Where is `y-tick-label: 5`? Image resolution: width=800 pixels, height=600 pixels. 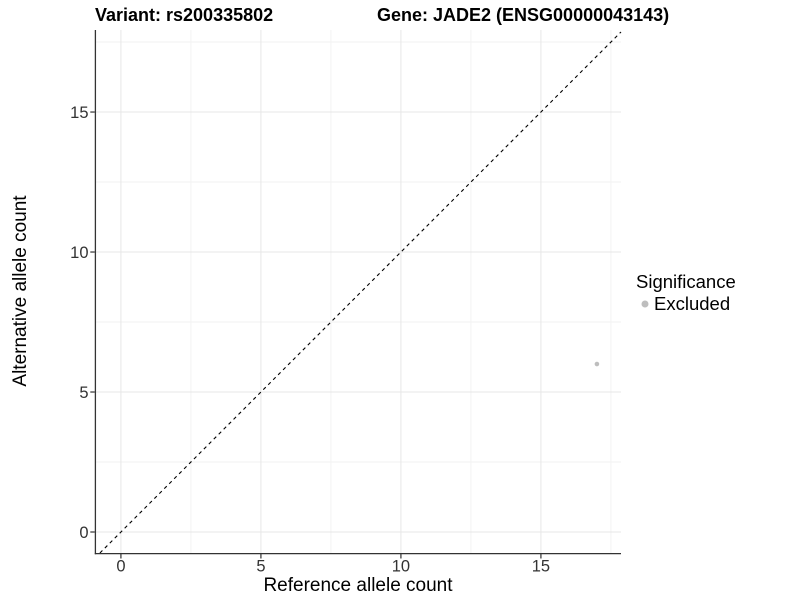 y-tick-label: 5 is located at coordinates (83, 393).